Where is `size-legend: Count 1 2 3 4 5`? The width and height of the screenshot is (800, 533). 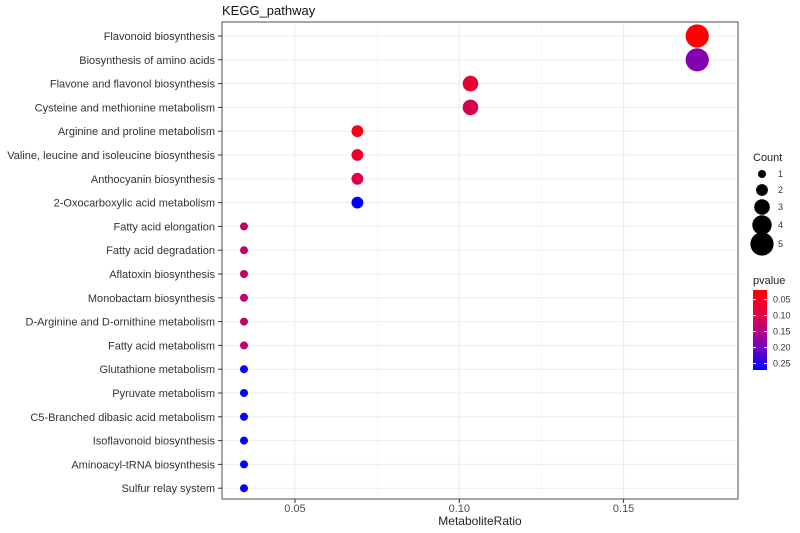
size-legend: Count 1 2 3 4 5 is located at coordinates (766, 204).